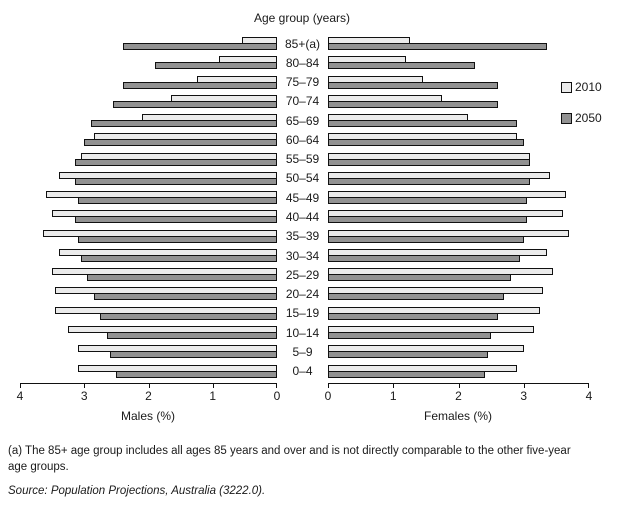 The width and height of the screenshot is (624, 515). I want to click on age-group-label: 80–84, so click(302, 62).